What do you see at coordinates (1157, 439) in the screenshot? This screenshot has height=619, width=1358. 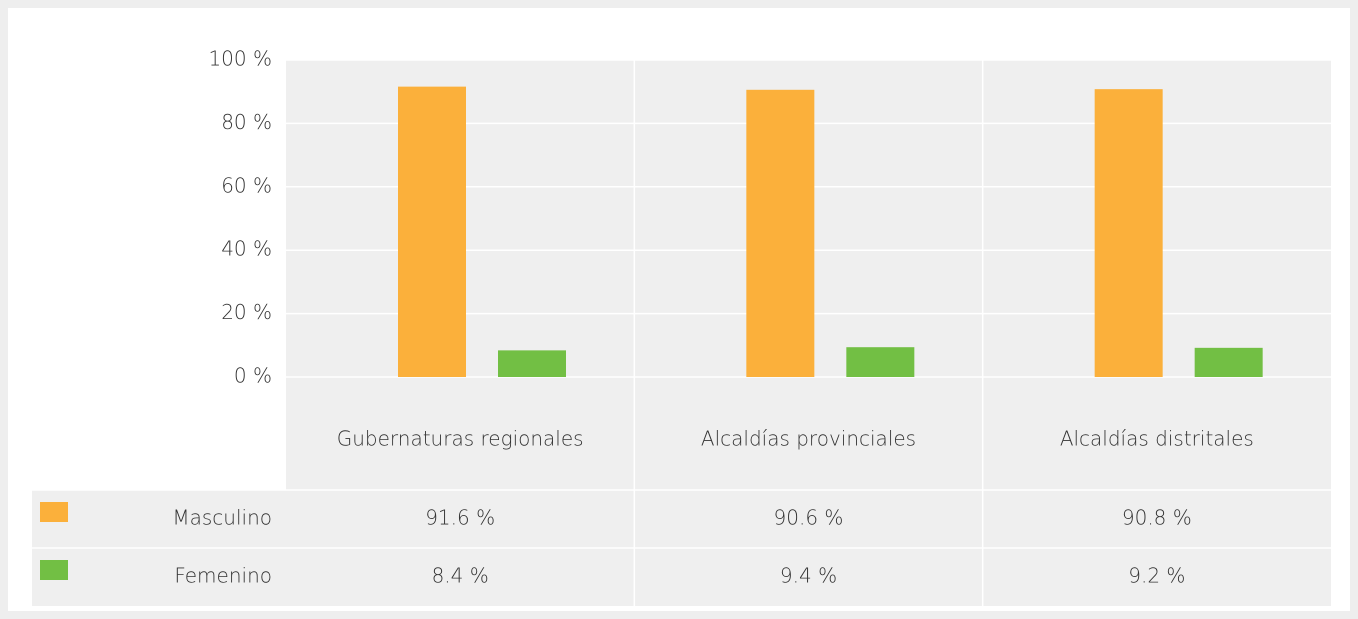 I see `x-tick-label: Alcaldías distritales` at bounding box center [1157, 439].